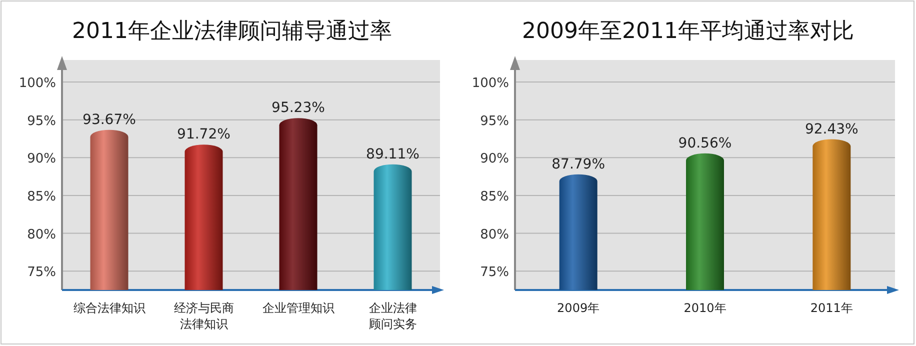 The width and height of the screenshot is (916, 346). Describe the element at coordinates (705, 308) in the screenshot. I see `x-tick-label: 2010年` at that location.